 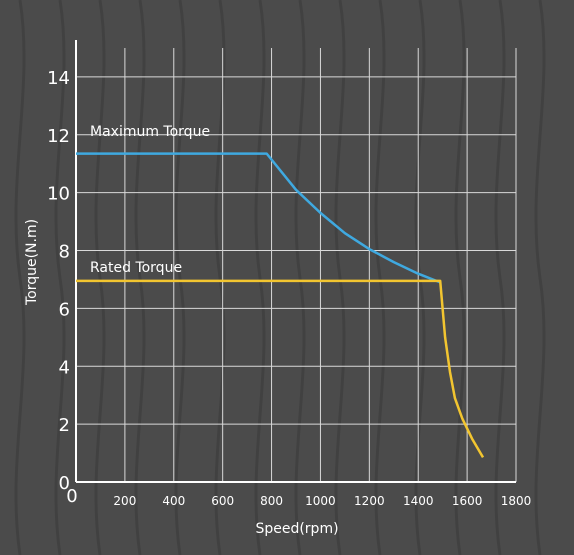 What do you see at coordinates (173, 501) in the screenshot?
I see `x-tick-label: 400` at bounding box center [173, 501].